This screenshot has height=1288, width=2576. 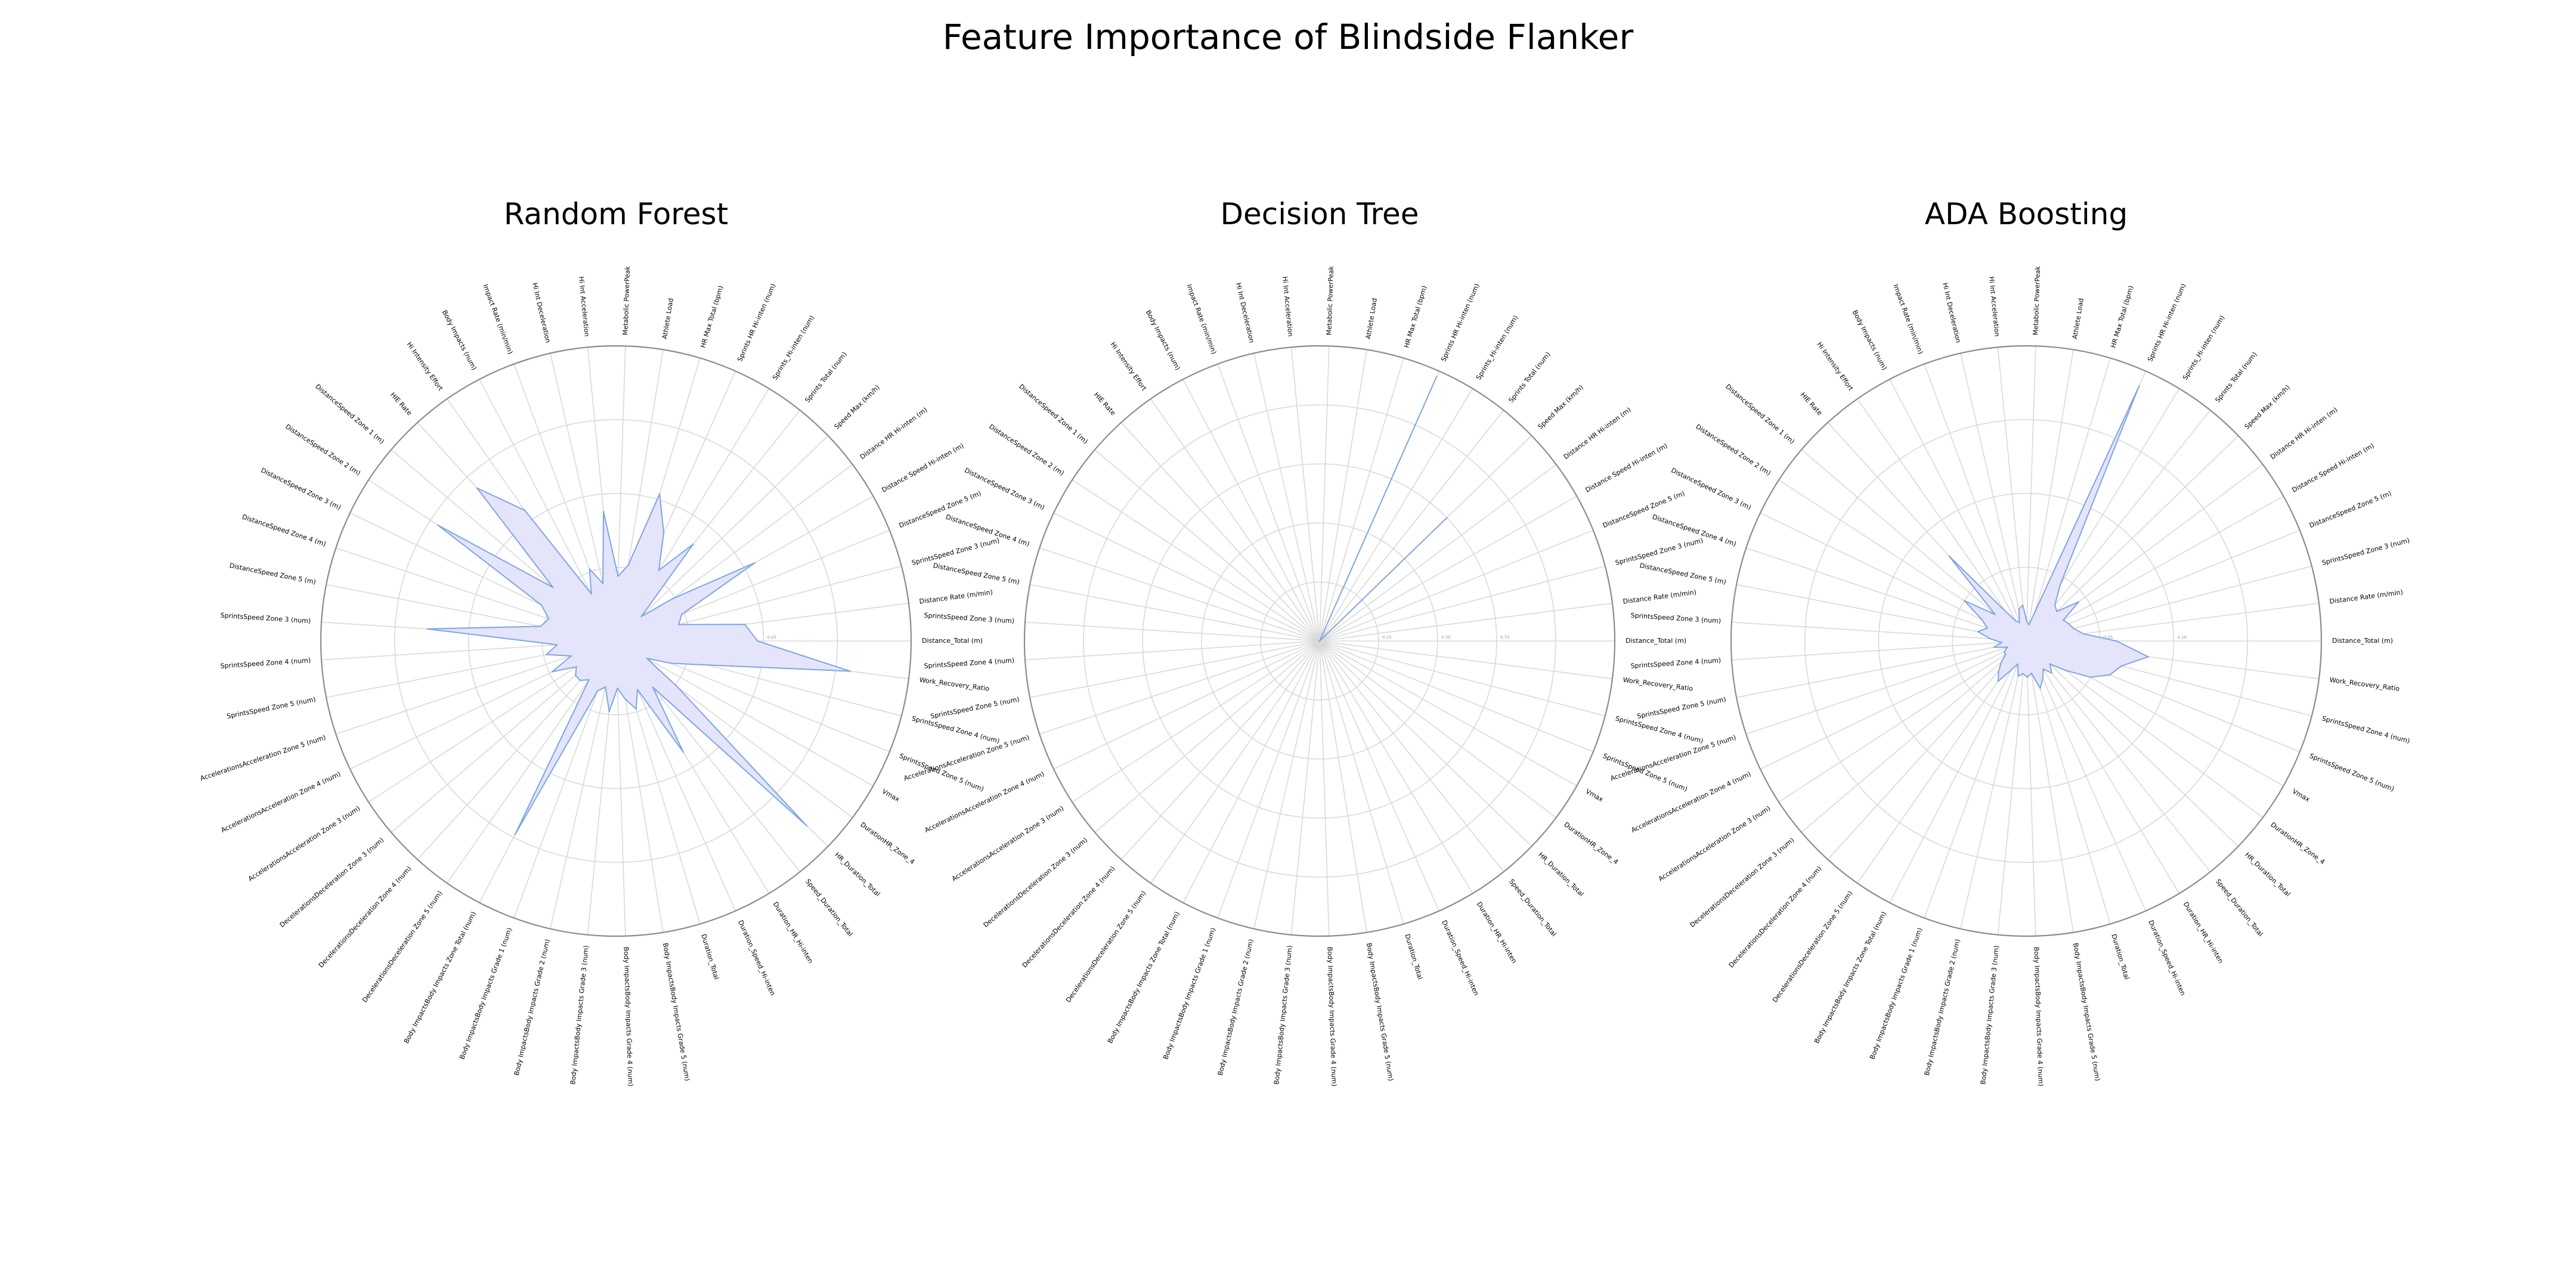 I want to click on feature-label: Distance Rate (m/min), so click(x=956, y=597).